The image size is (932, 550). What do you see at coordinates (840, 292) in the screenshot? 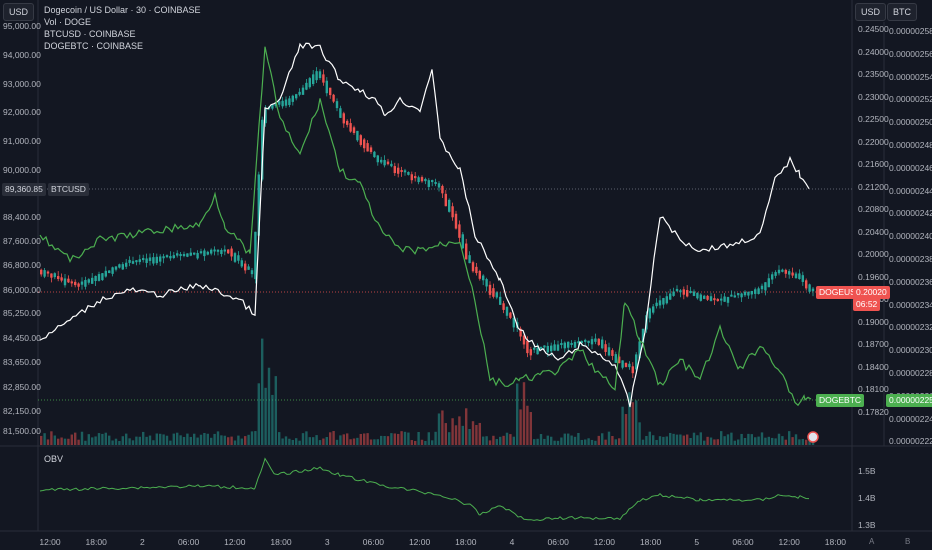
I see `doge-label-tag: DOGEUSD` at bounding box center [840, 292].